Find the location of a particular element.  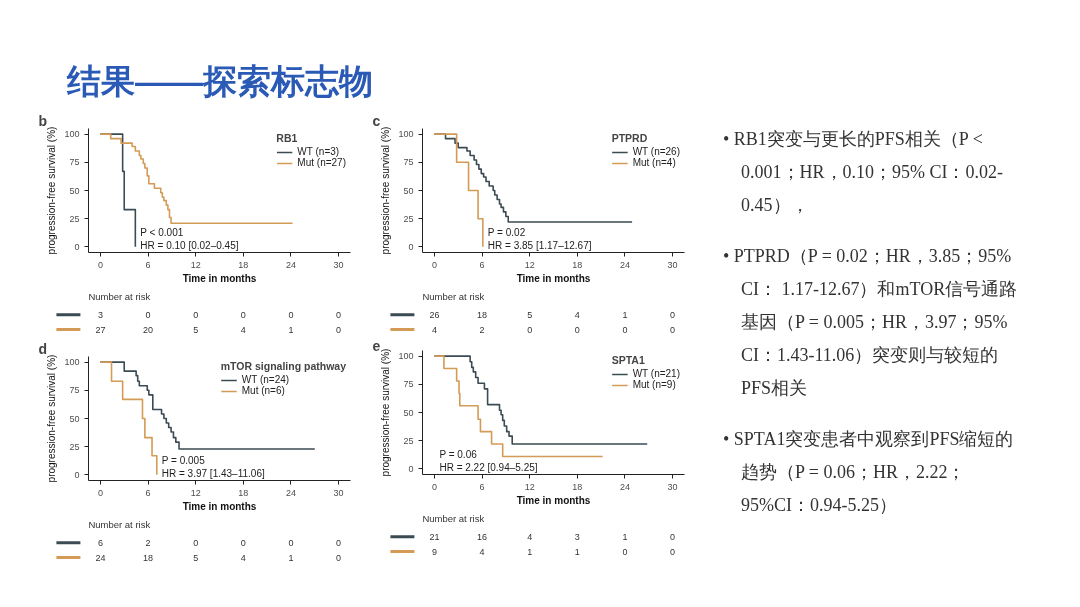

annotation: P = 0.02 is located at coordinates (506, 232).